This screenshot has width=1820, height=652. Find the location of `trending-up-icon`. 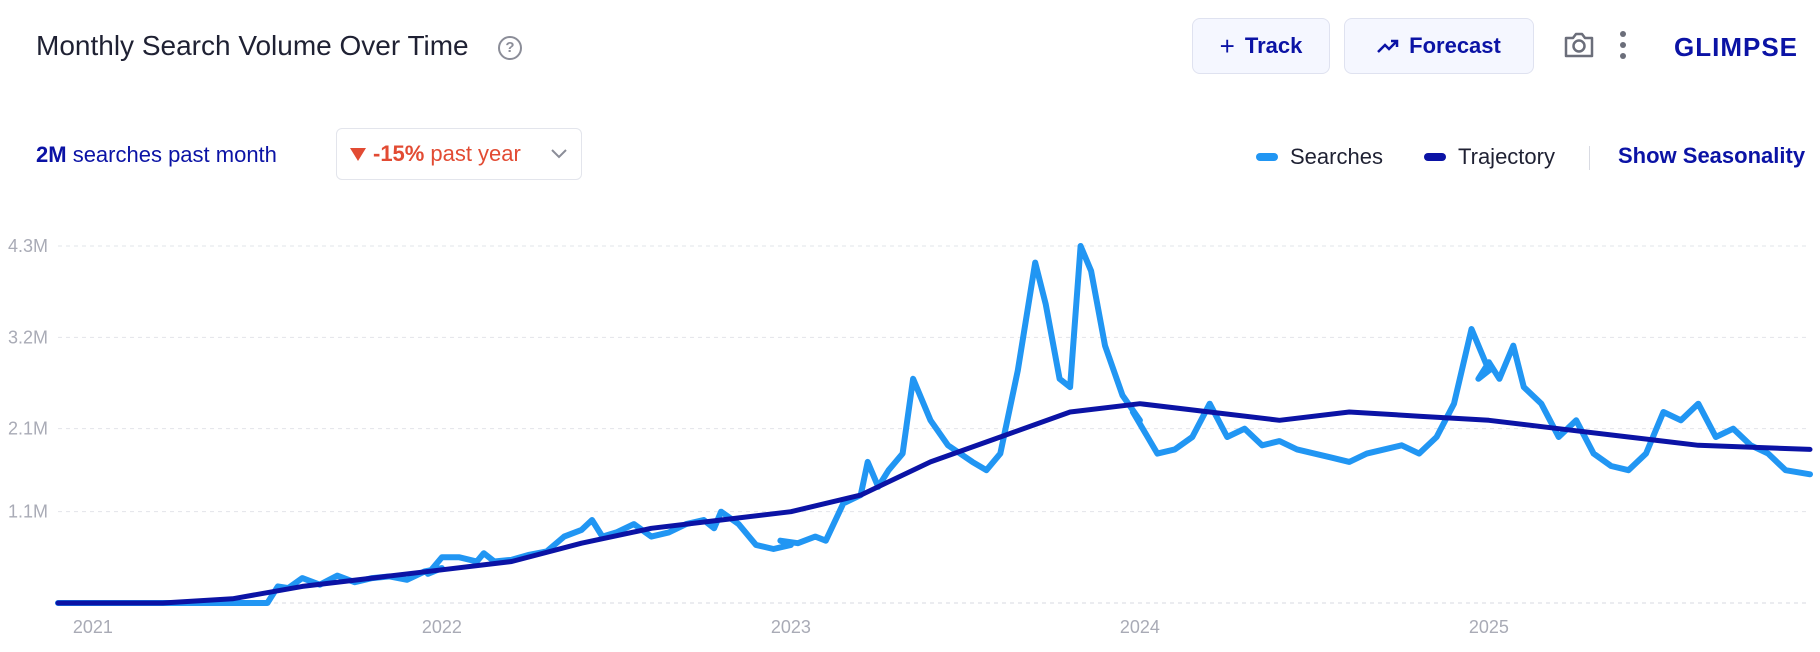

trending-up-icon is located at coordinates (1388, 46).